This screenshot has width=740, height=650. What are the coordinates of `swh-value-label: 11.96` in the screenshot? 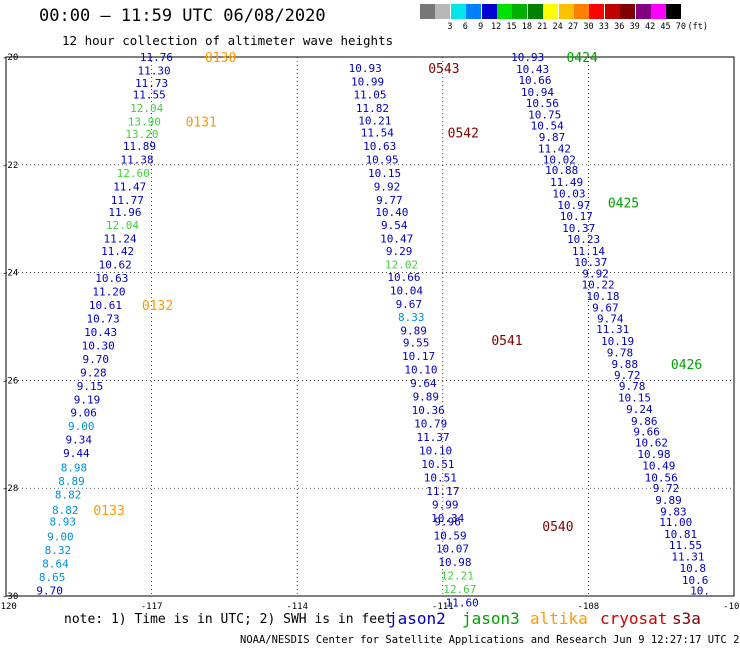 It's located at (124, 212).